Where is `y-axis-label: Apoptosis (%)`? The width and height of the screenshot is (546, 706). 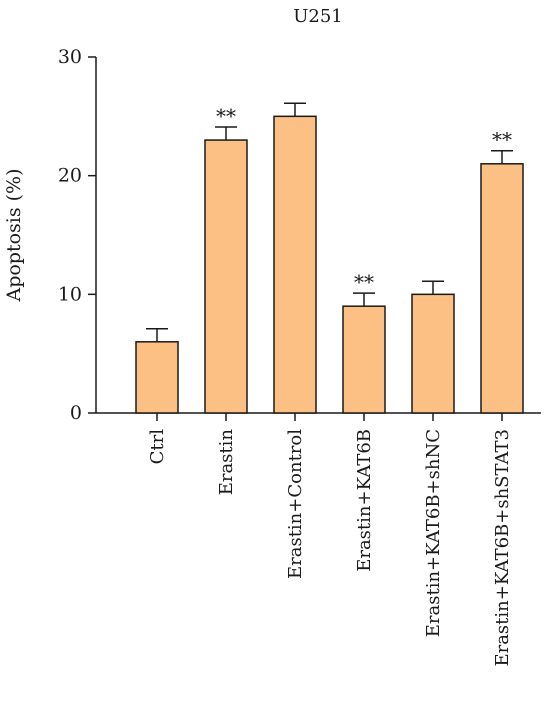 y-axis-label: Apoptosis (%) is located at coordinates (14, 235).